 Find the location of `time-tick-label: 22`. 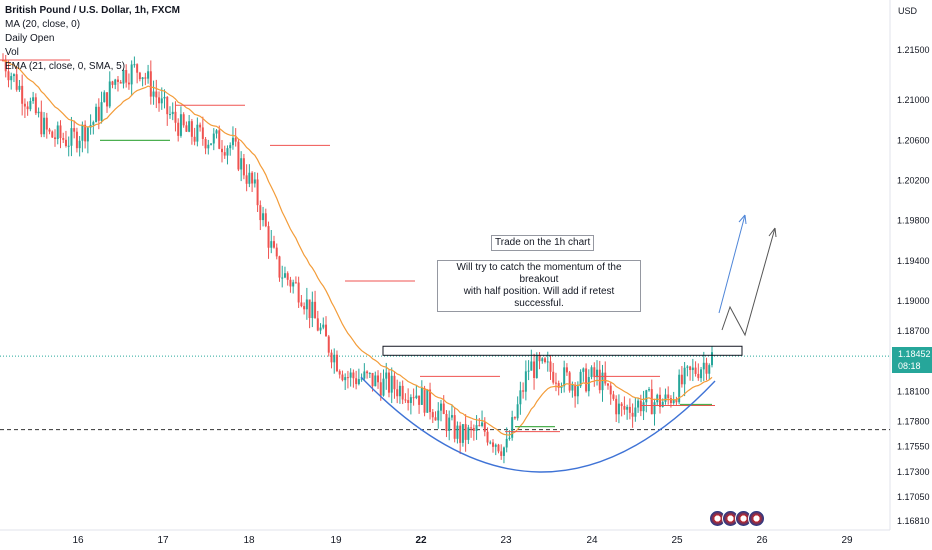

time-tick-label: 22 is located at coordinates (421, 540).